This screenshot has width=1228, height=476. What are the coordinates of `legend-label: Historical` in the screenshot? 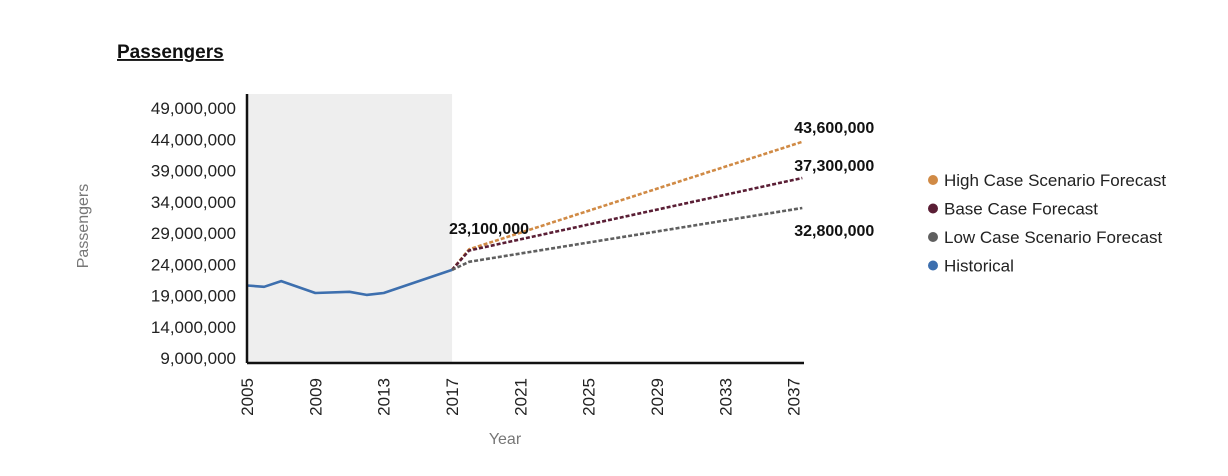 It's located at (979, 266).